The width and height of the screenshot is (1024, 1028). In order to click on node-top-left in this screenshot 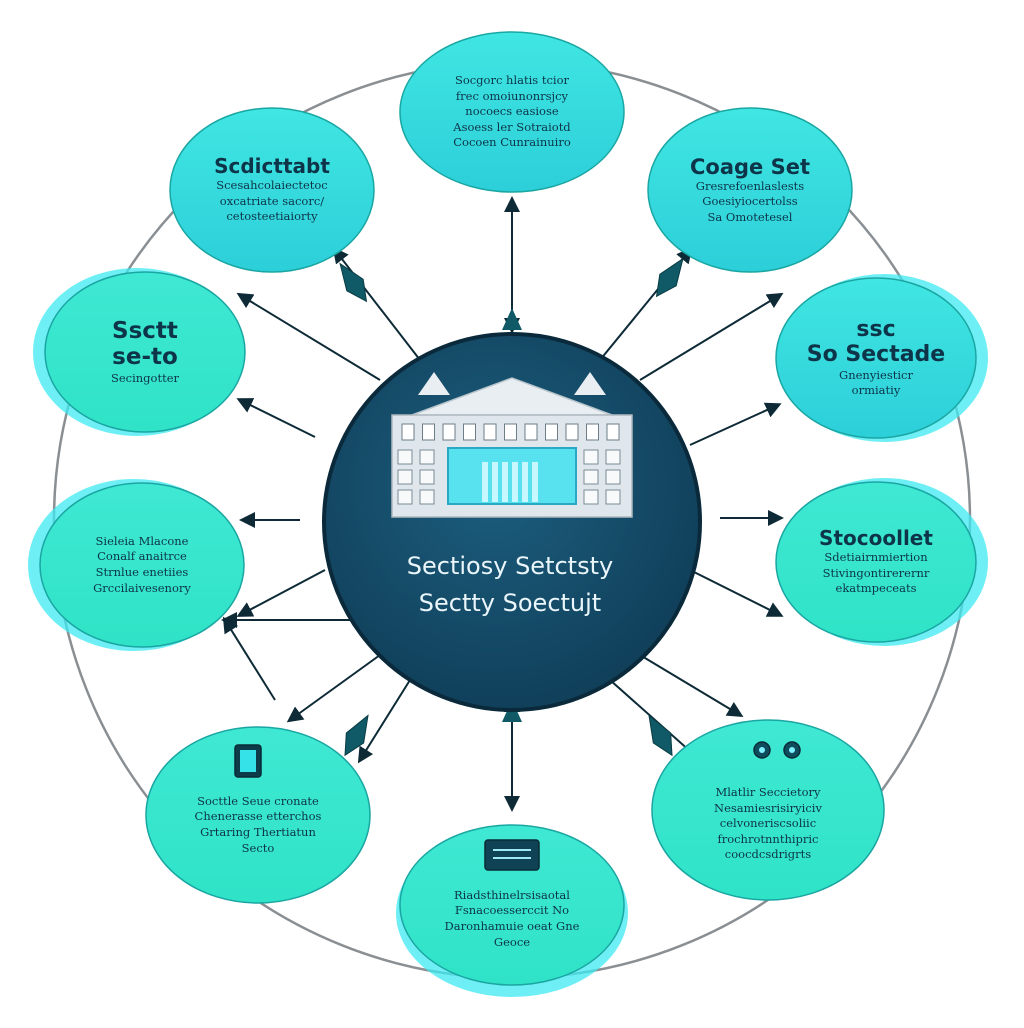, I will do `click(272, 190)`.